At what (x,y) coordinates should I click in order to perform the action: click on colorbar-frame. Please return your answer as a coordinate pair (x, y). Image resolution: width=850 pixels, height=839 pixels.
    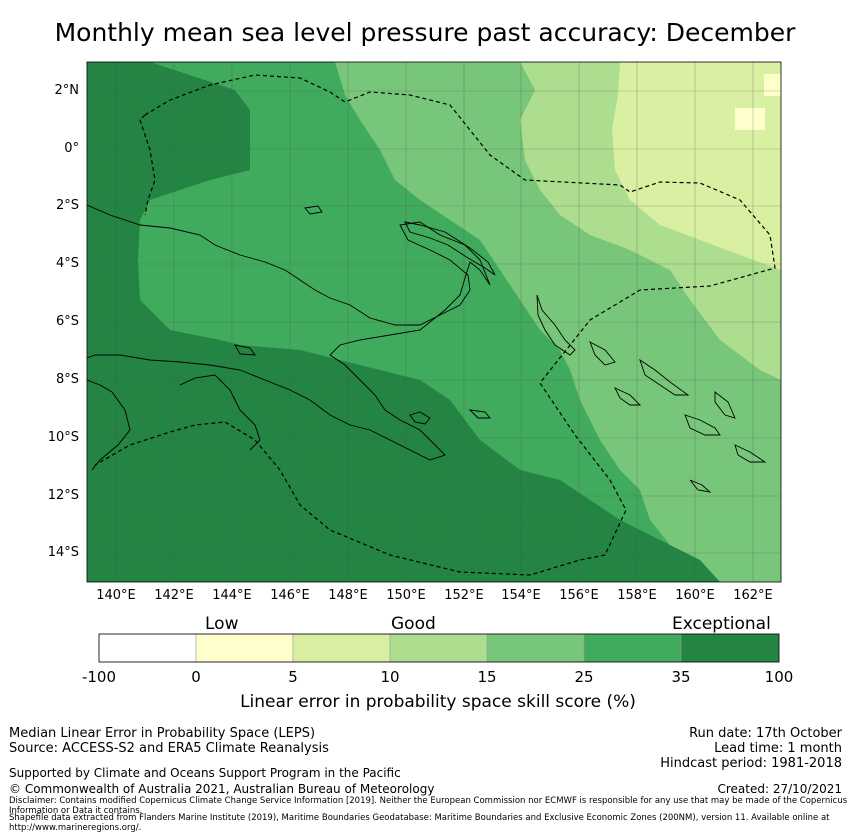
    Looking at the image, I should click on (439, 648).